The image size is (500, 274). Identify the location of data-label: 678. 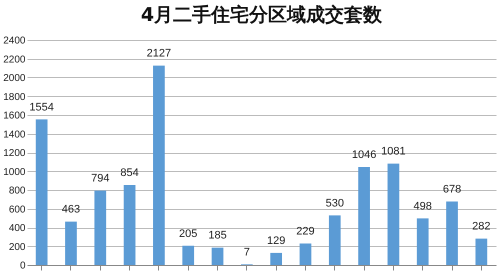
(452, 189).